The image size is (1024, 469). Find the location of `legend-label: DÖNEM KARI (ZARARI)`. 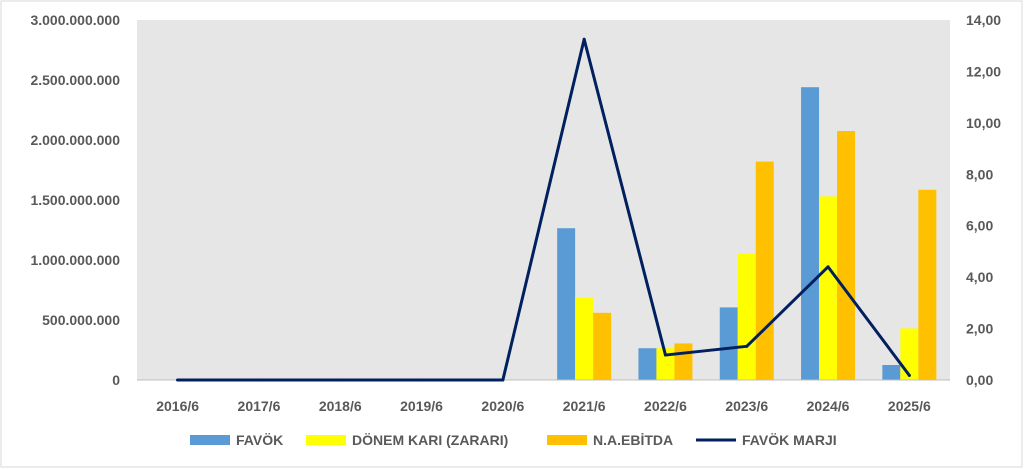

legend-label: DÖNEM KARI (ZARARI) is located at coordinates (430, 440).